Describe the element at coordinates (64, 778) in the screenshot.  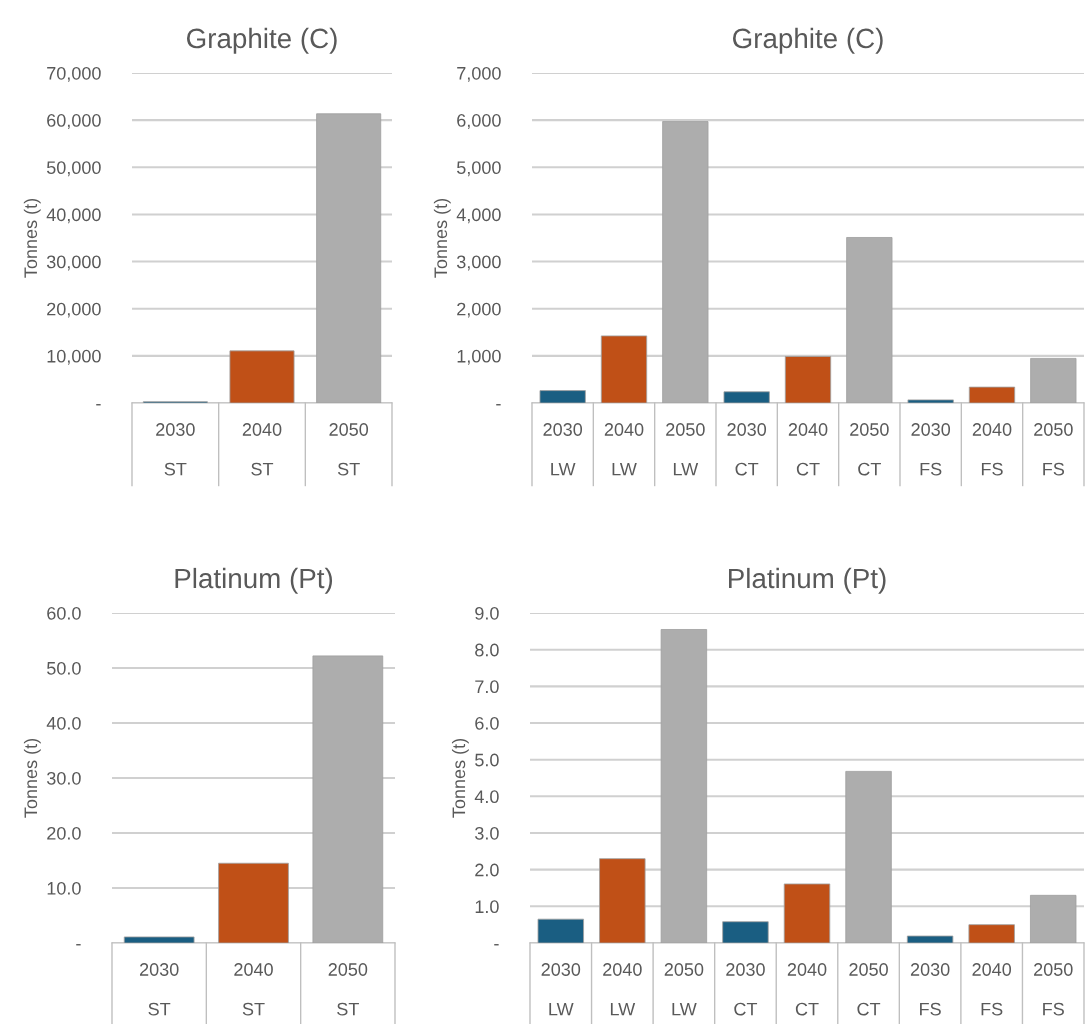
I see `y-tick-label: 30.0` at that location.